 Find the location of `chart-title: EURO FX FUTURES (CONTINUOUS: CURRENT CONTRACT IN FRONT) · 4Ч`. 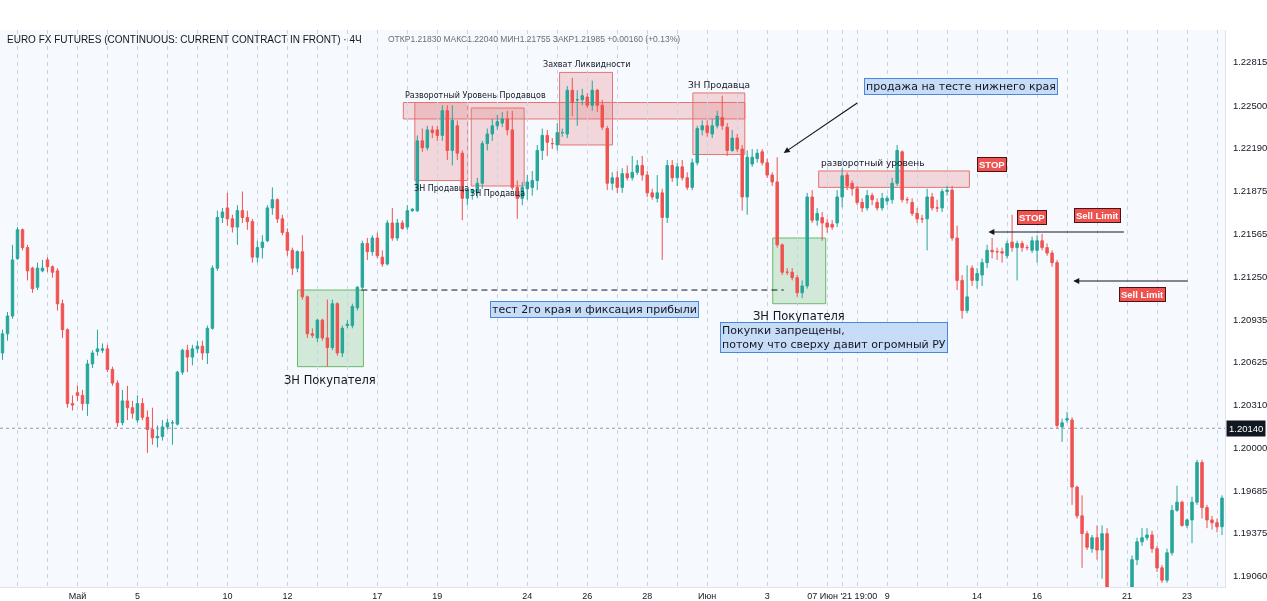

chart-title: EURO FX FUTURES (CONTINUOUS: CURRENT CONTRACT IN FRONT) · 4Ч is located at coordinates (184, 39).